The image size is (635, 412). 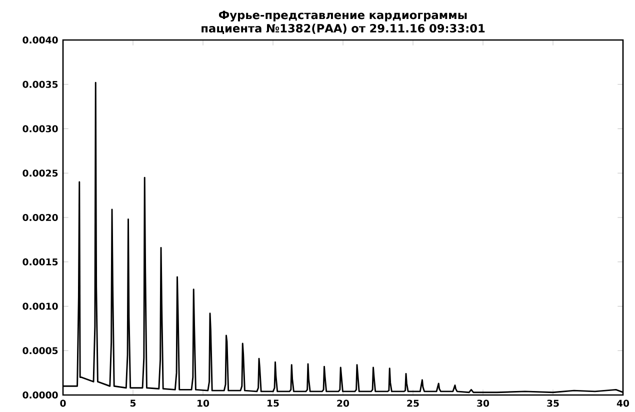 I want to click on y-tick-label: 0.0040, so click(x=40, y=40).